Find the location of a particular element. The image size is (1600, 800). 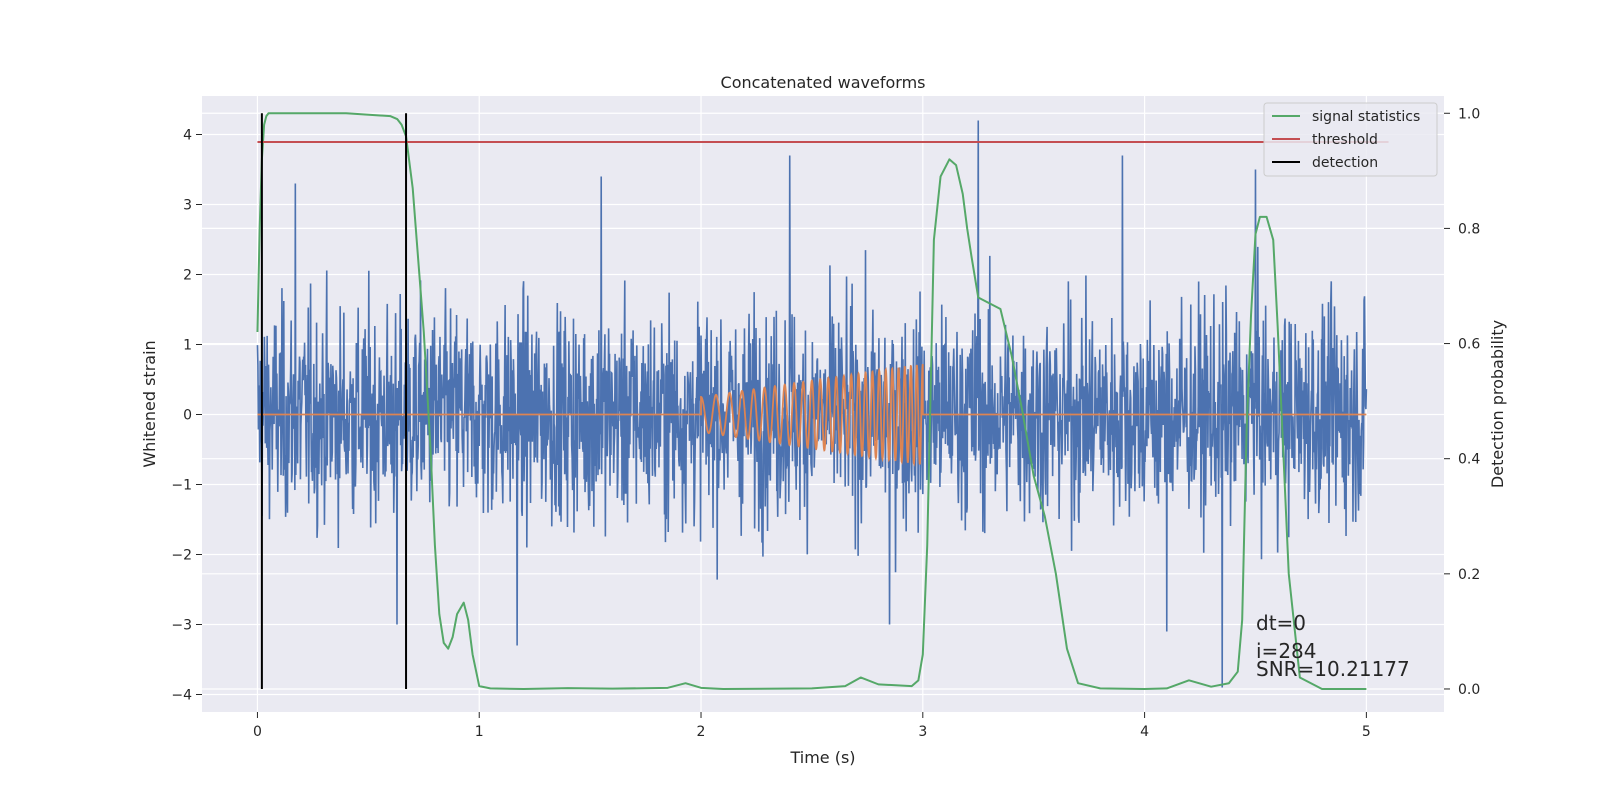

y-right-tick-label: 0.8 is located at coordinates (1469, 229).